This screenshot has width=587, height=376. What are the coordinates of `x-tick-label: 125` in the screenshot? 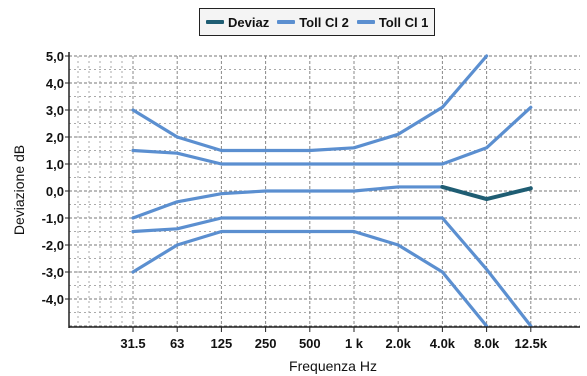 It's located at (222, 343).